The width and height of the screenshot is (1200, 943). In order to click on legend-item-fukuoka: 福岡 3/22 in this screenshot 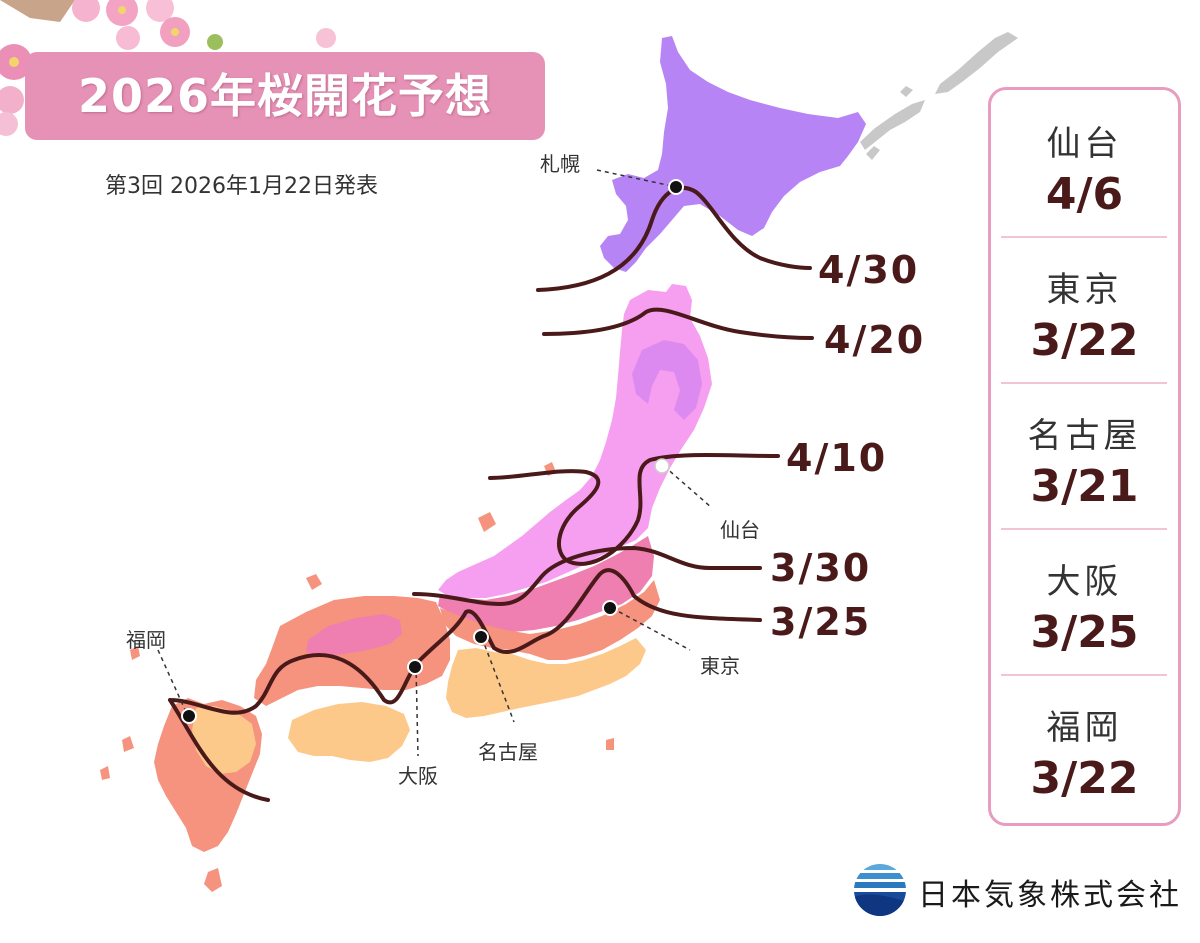, I will do `click(1084, 747)`.